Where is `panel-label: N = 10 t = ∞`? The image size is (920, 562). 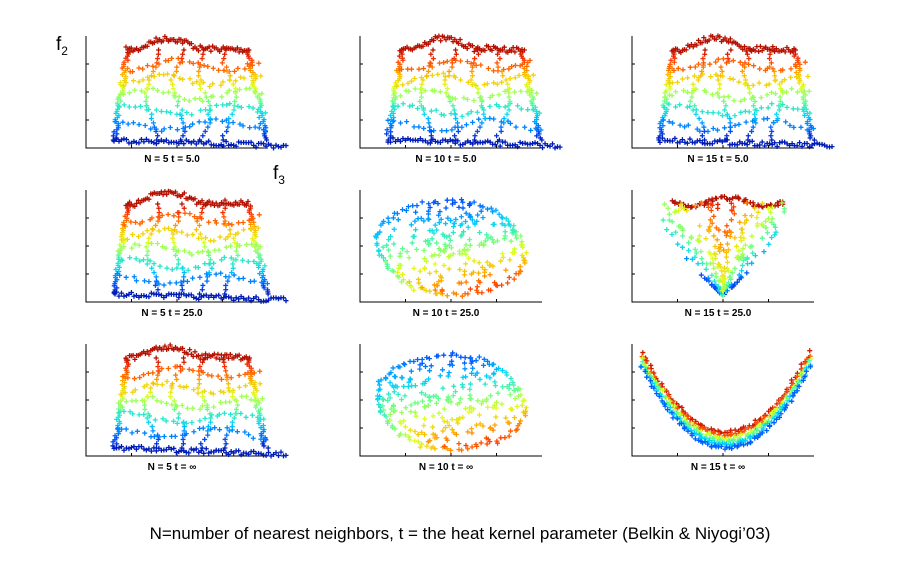 panel-label: N = 10 t = ∞ is located at coordinates (446, 467).